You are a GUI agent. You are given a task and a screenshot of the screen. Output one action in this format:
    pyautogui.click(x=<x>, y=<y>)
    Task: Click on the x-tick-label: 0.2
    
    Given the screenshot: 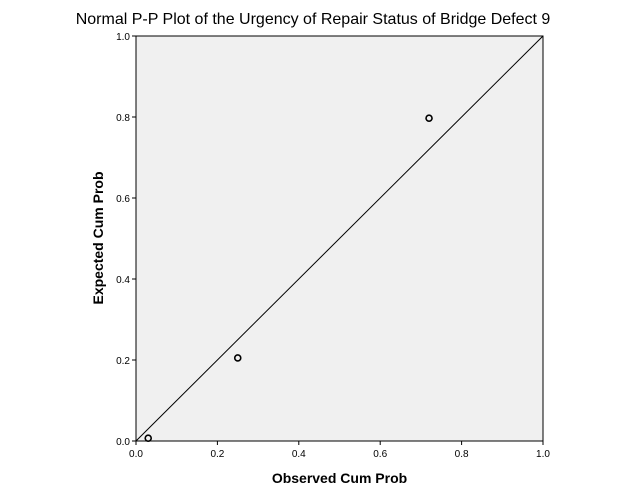 What is the action you would take?
    pyautogui.click(x=217, y=454)
    